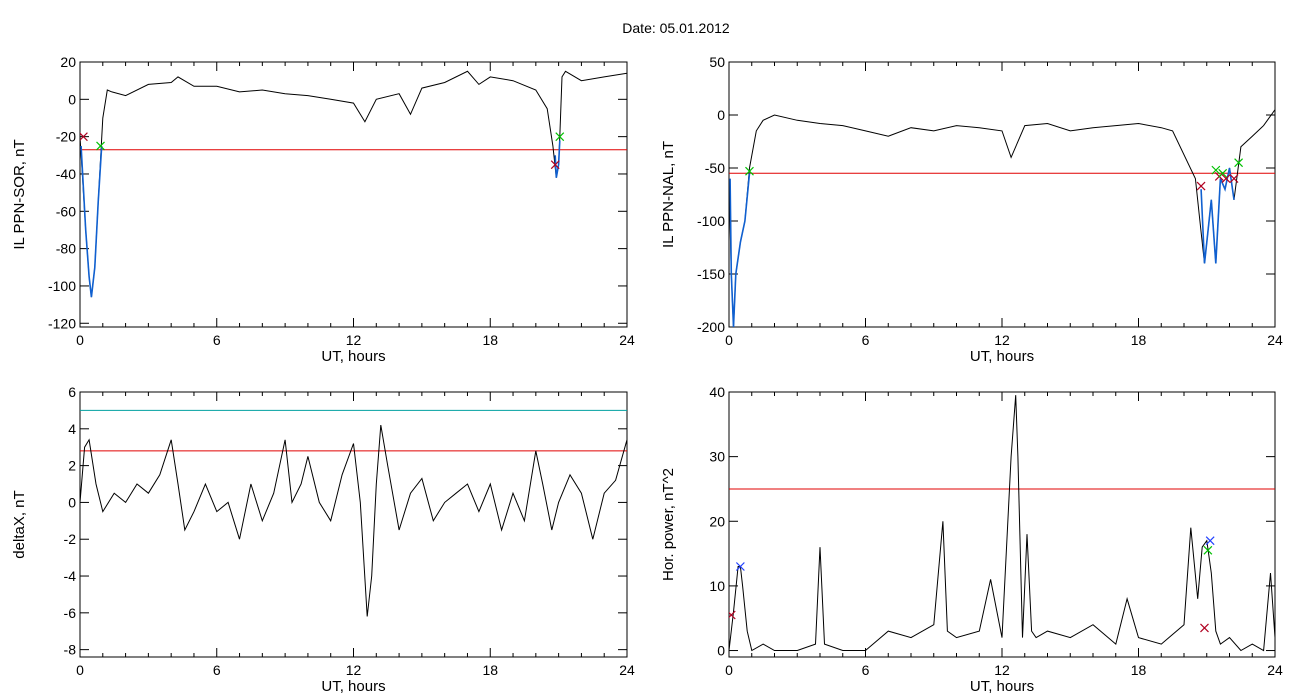 Image resolution: width=1300 pixels, height=700 pixels. I want to click on x-tick-label-sor: 18, so click(490, 340).